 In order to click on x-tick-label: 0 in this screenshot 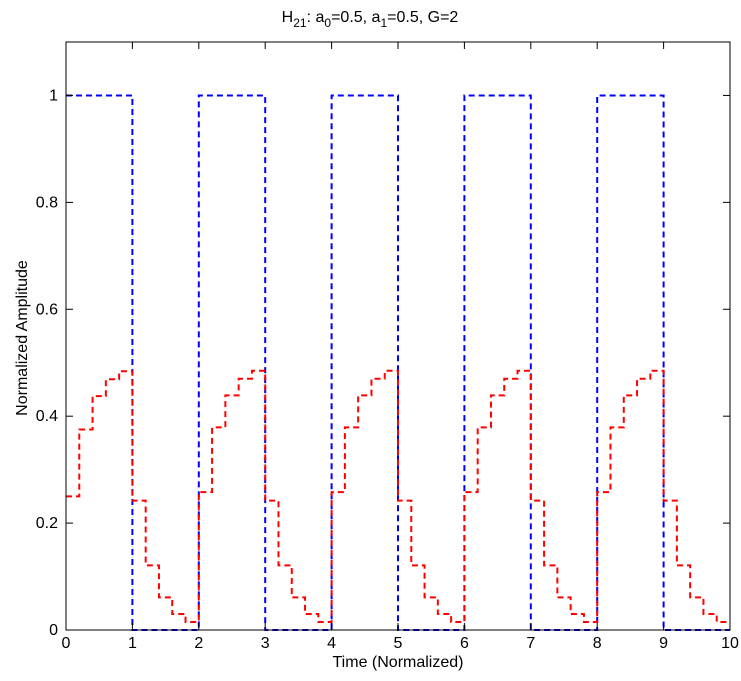, I will do `click(66, 643)`.